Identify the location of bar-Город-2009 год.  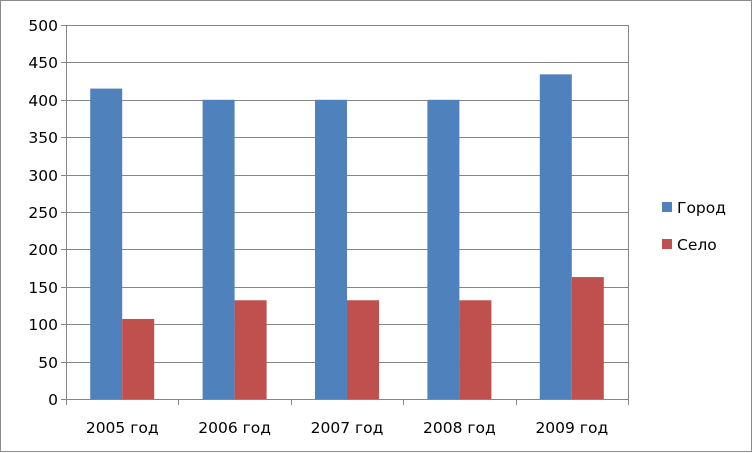
(555, 237).